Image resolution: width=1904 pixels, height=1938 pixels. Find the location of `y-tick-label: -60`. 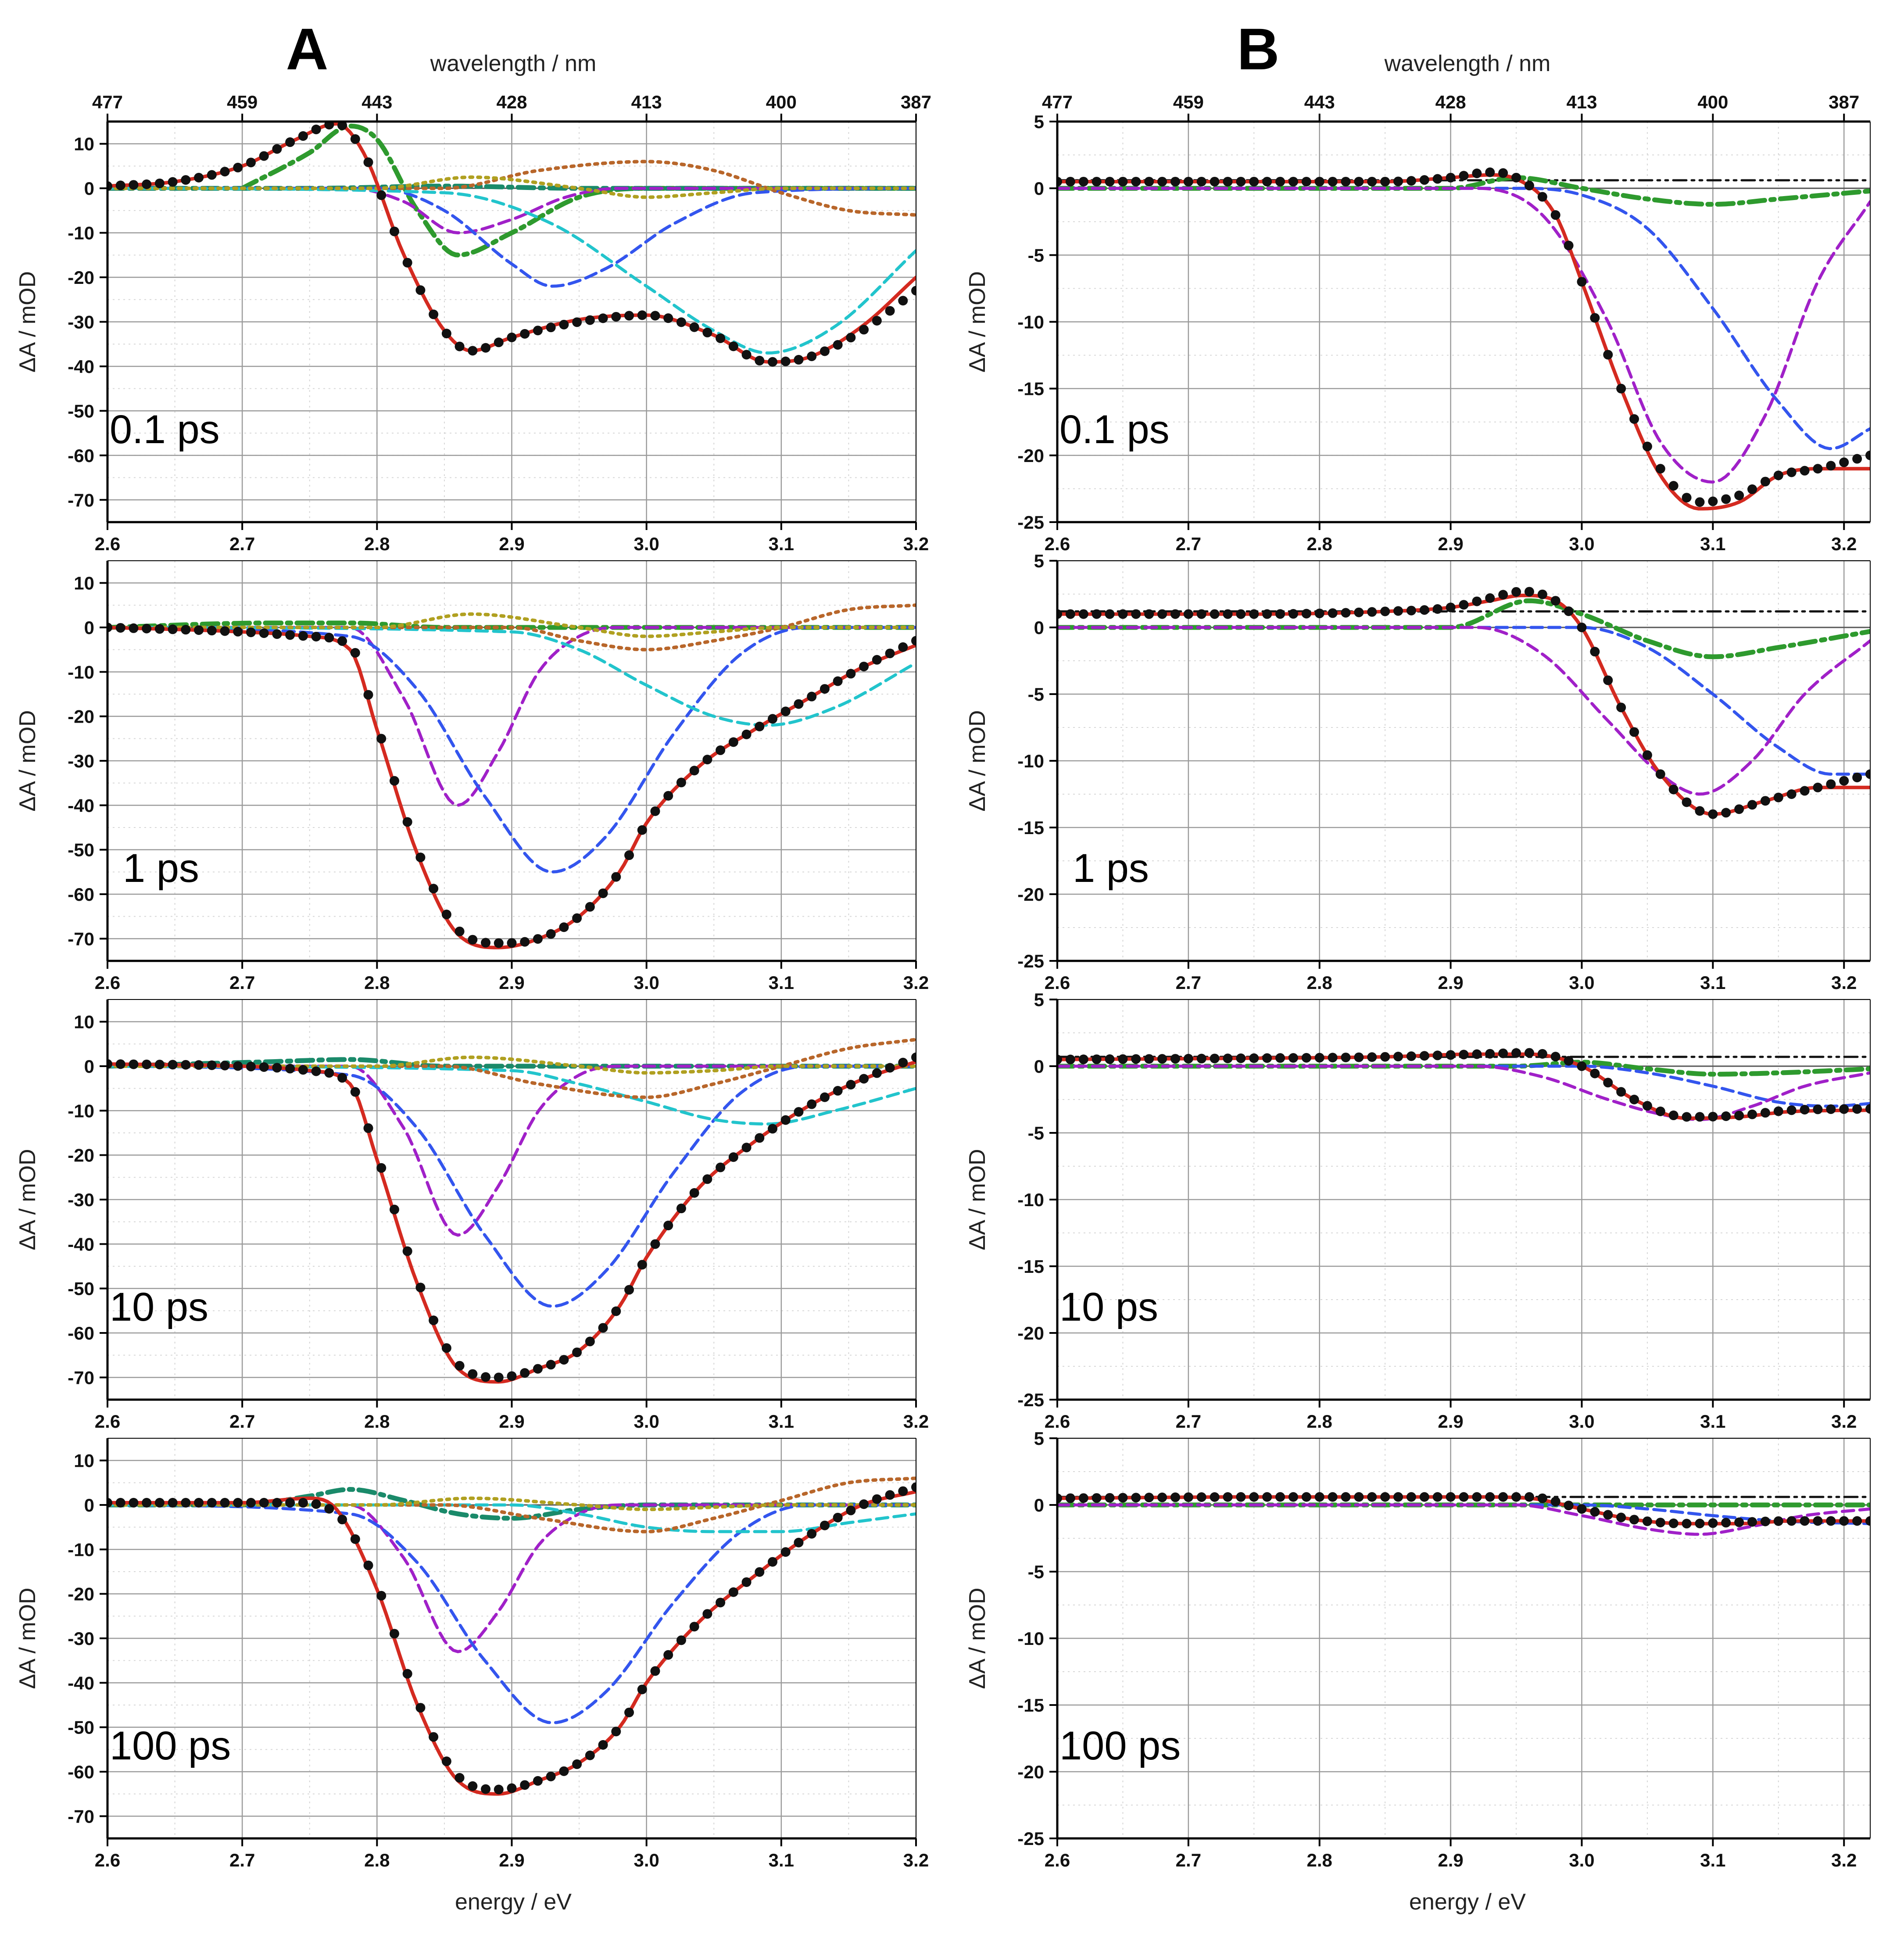

y-tick-label: -60 is located at coordinates (81, 895).